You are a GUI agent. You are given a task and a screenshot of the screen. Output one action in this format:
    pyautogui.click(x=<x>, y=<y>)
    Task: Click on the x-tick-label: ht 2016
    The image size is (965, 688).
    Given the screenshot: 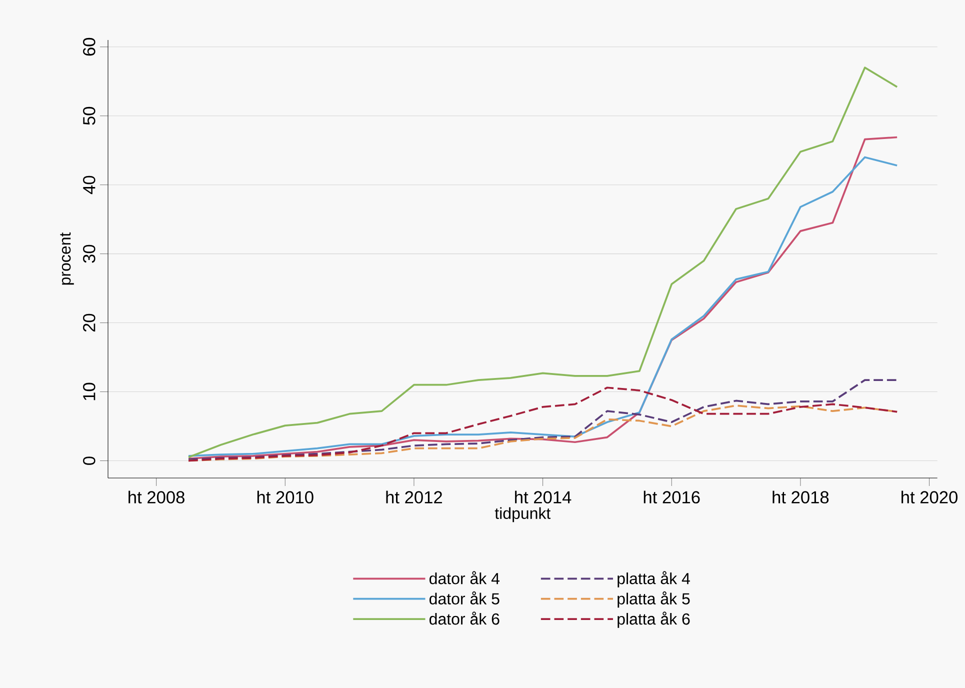 What is the action you would take?
    pyautogui.click(x=672, y=497)
    